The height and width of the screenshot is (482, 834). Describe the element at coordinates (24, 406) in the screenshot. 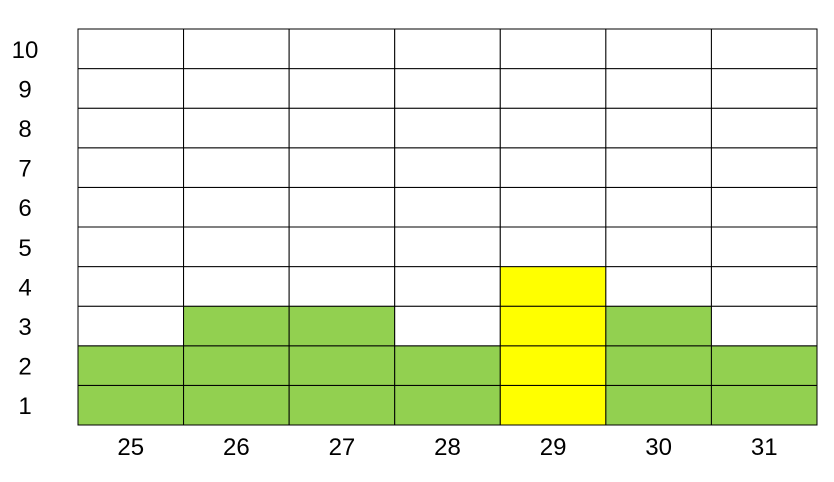

I see `y-tick-label-1: 1` at that location.